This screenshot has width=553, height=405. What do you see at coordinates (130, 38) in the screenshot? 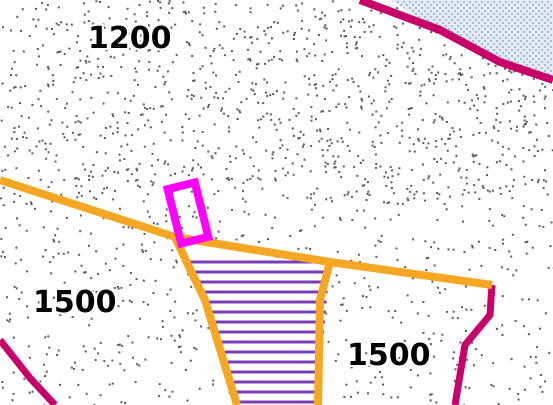
I see `zone-label-north: 1200` at bounding box center [130, 38].